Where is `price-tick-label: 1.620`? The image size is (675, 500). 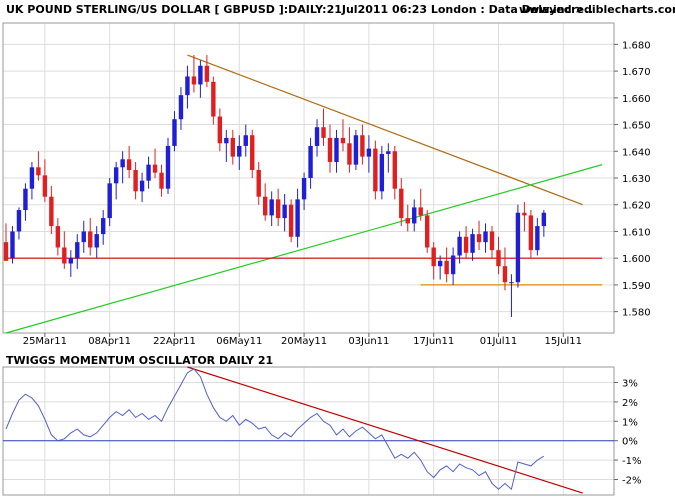 price-tick-label: 1.620 is located at coordinates (636, 206).